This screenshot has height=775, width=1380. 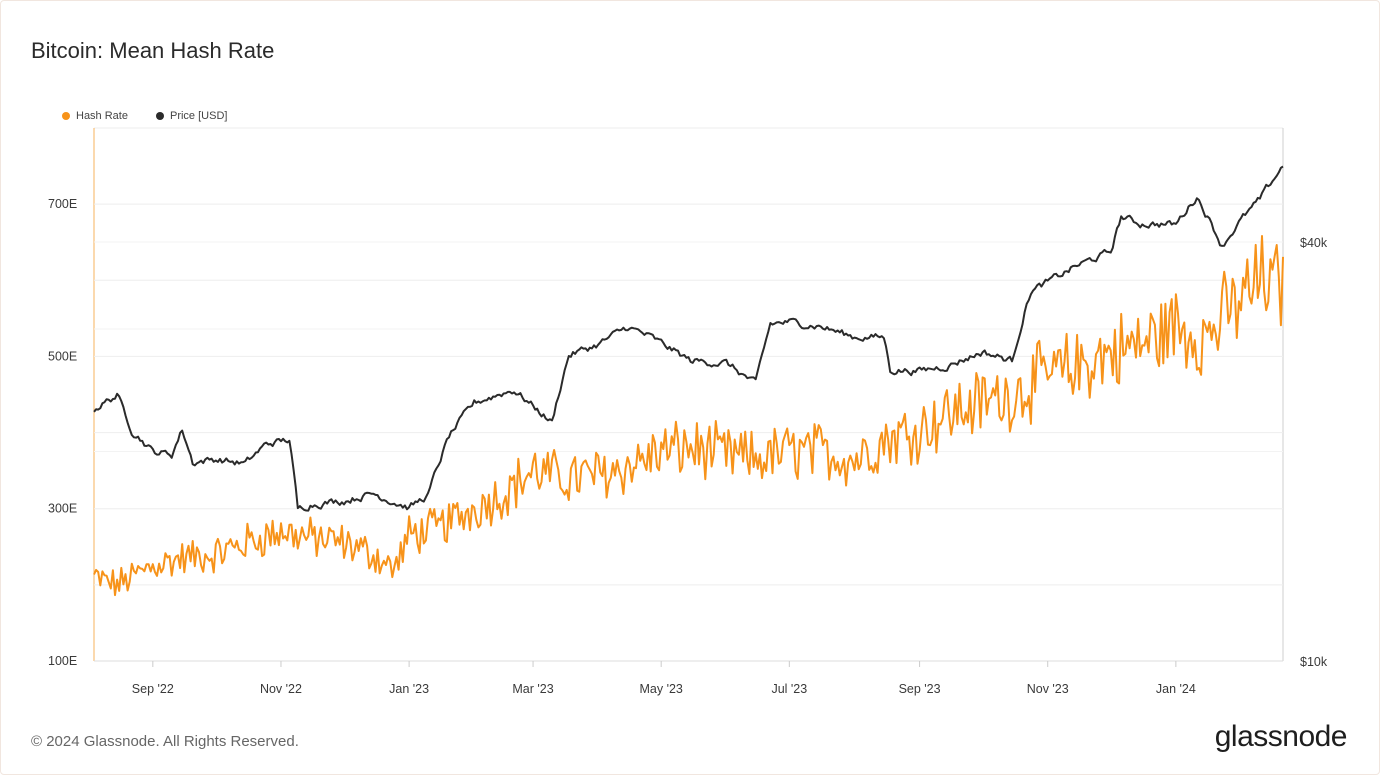 What do you see at coordinates (62, 356) in the screenshot?
I see `y-left-tick-label: 500E` at bounding box center [62, 356].